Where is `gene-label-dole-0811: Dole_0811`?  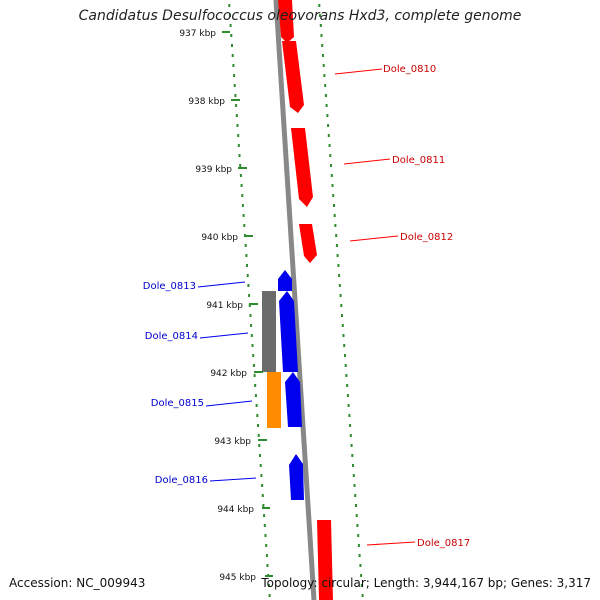
gene-label-dole-0811: Dole_0811 is located at coordinates (394, 160).